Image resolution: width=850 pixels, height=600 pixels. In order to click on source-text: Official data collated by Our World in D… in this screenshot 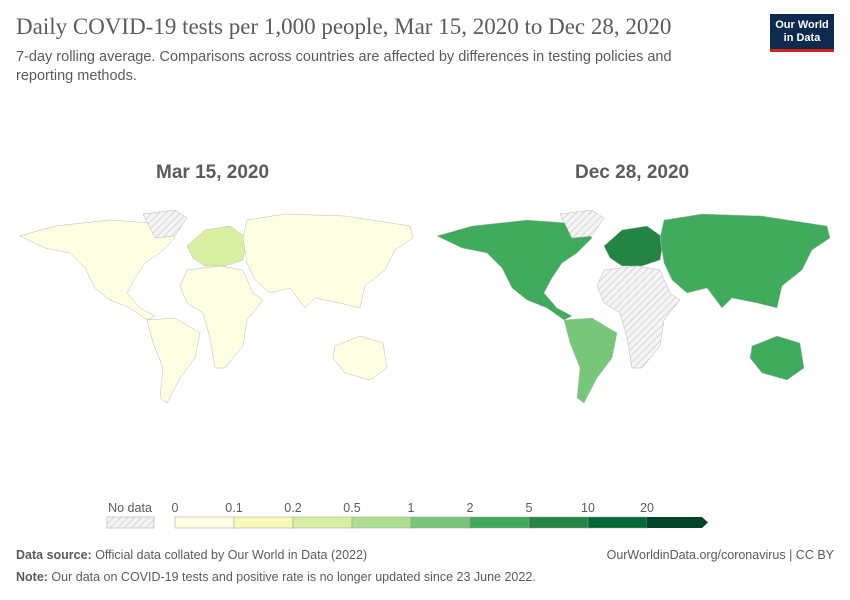, I will do `click(229, 555)`.